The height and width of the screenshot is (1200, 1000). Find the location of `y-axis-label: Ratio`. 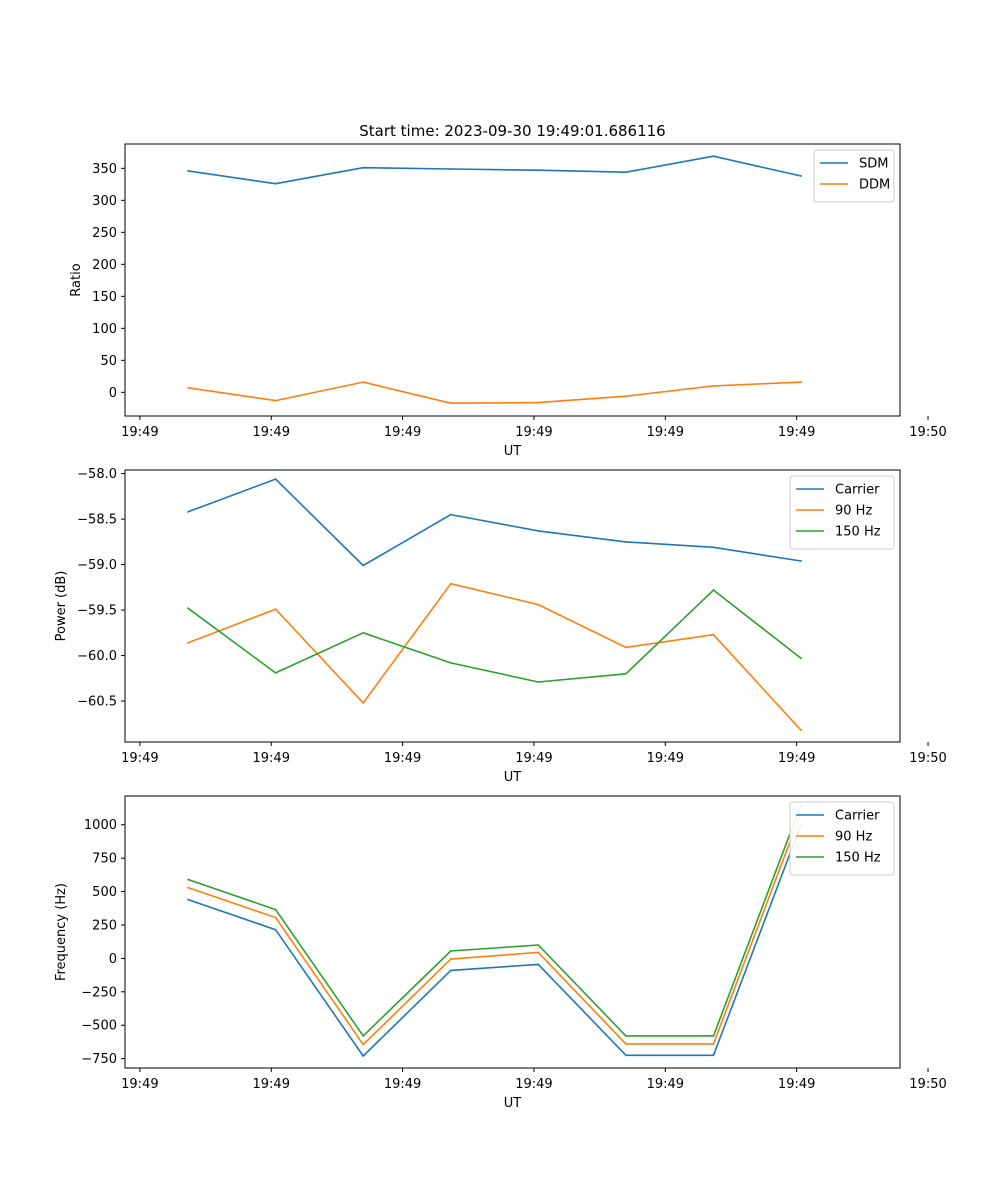

y-axis-label: Ratio is located at coordinates (76, 279).